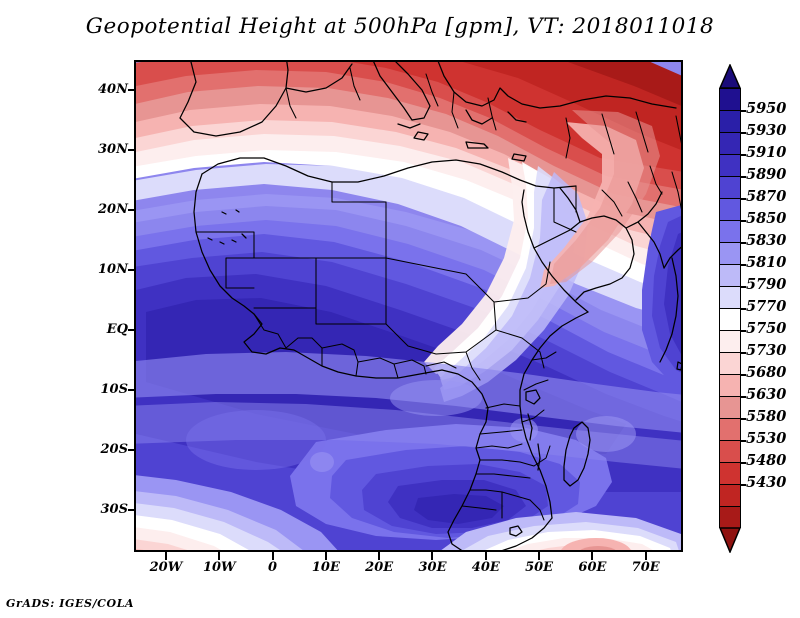  Describe the element at coordinates (766, 130) in the screenshot. I see `colorbar-tick-label: 5930` at that location.